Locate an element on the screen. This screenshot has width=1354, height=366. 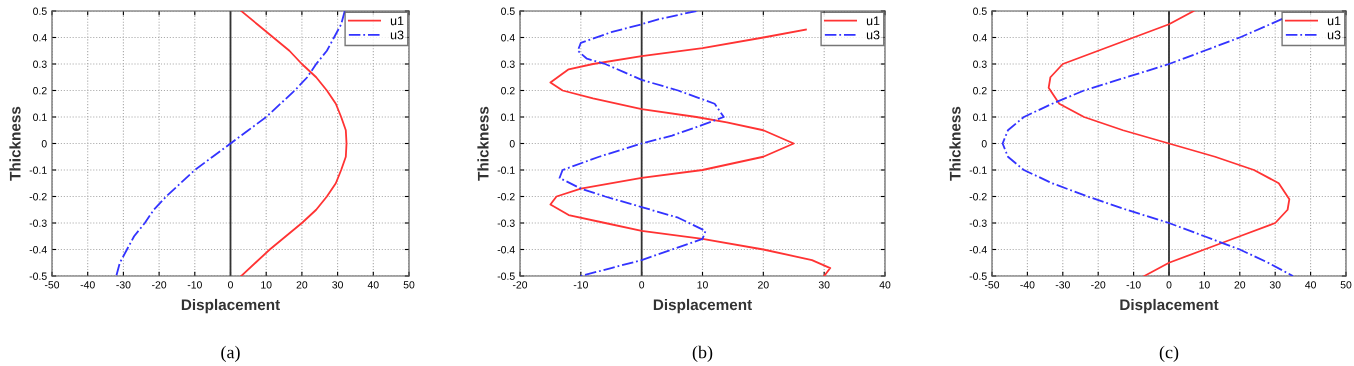
text: (b) is located at coordinates (702, 353).